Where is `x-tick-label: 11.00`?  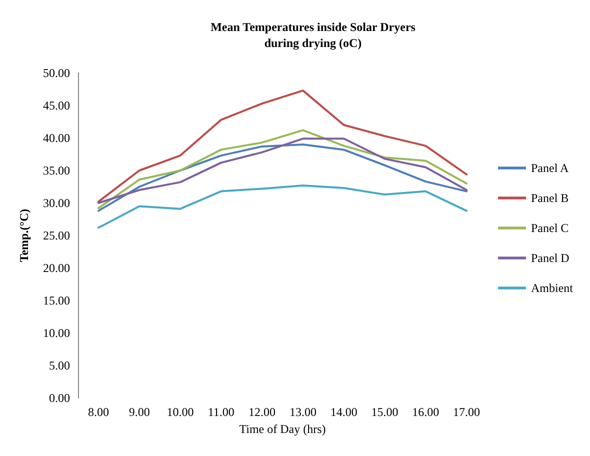 x-tick-label: 11.00 is located at coordinates (221, 412).